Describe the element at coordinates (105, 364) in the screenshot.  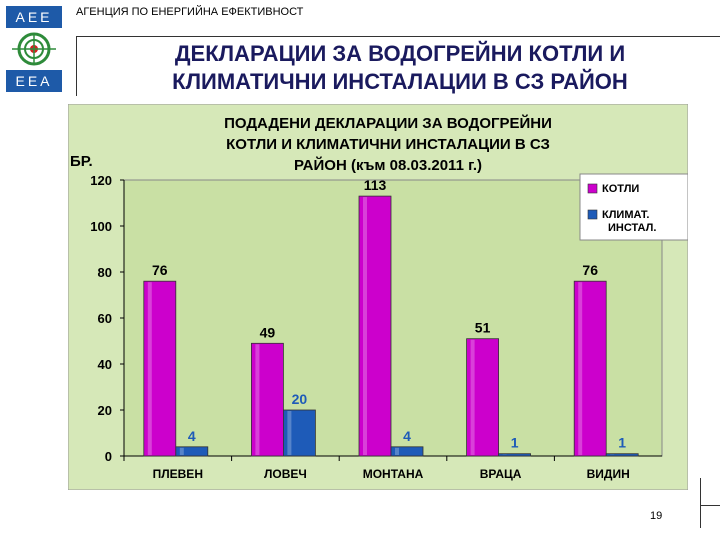
I see `y-tick-label: 40` at that location.